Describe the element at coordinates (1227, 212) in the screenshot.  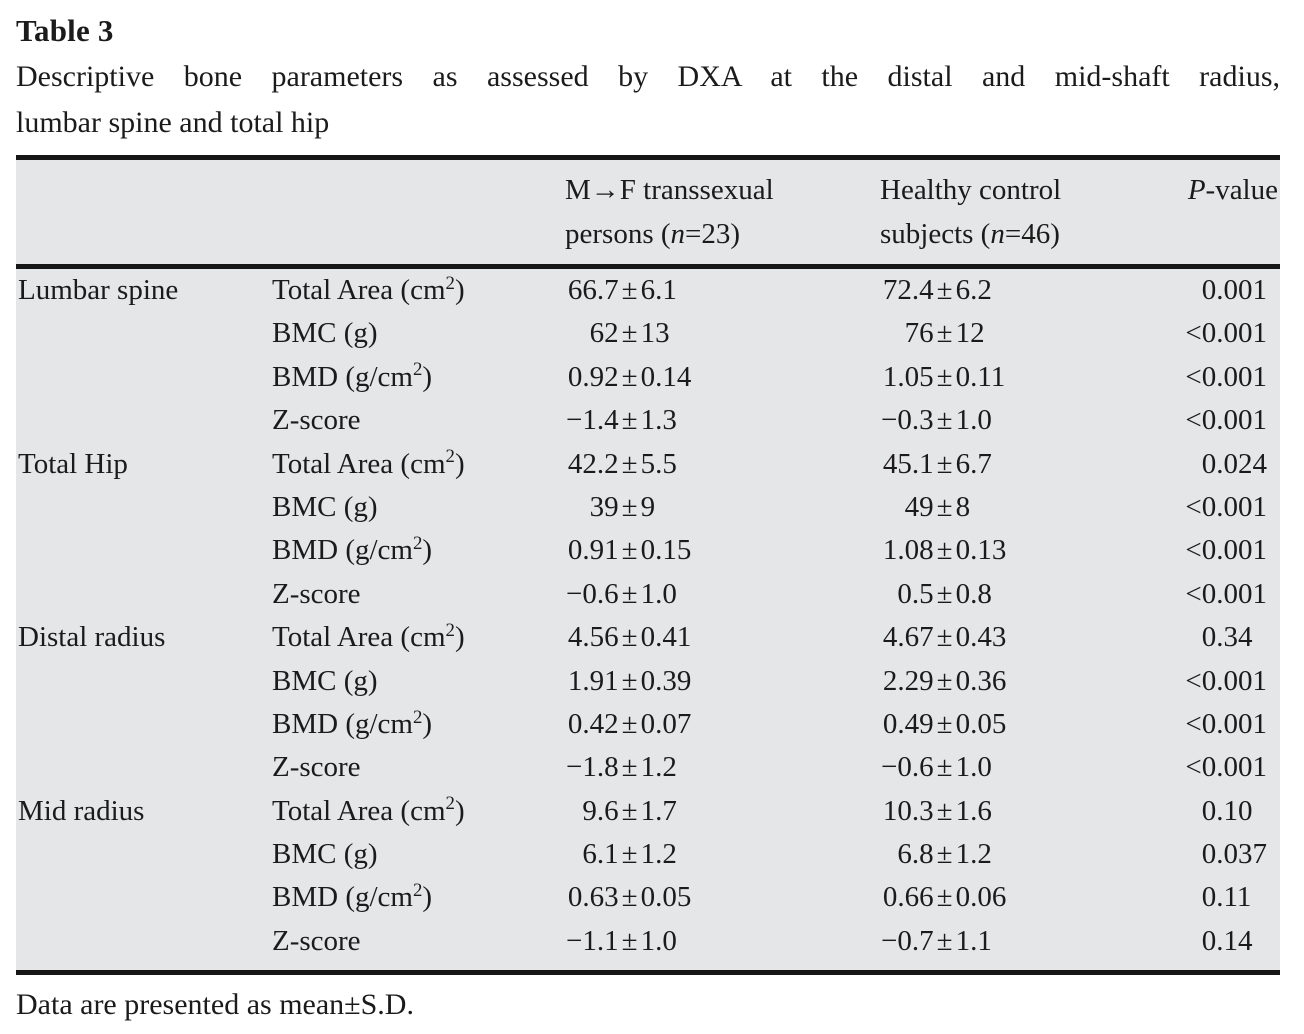
I see `column-header-pvalue: P-value` at that location.